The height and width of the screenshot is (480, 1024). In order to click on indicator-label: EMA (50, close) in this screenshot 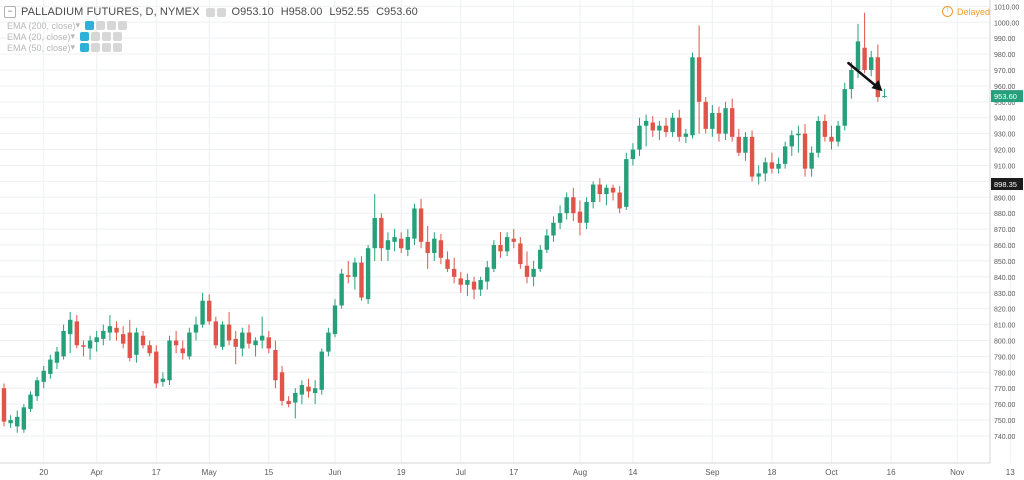, I will do `click(39, 47)`.